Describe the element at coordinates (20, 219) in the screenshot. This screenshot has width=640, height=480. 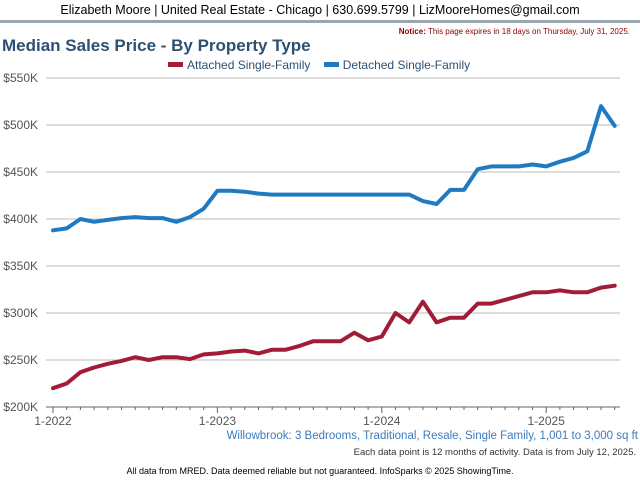
I see `y-tick-label: $400K` at that location.